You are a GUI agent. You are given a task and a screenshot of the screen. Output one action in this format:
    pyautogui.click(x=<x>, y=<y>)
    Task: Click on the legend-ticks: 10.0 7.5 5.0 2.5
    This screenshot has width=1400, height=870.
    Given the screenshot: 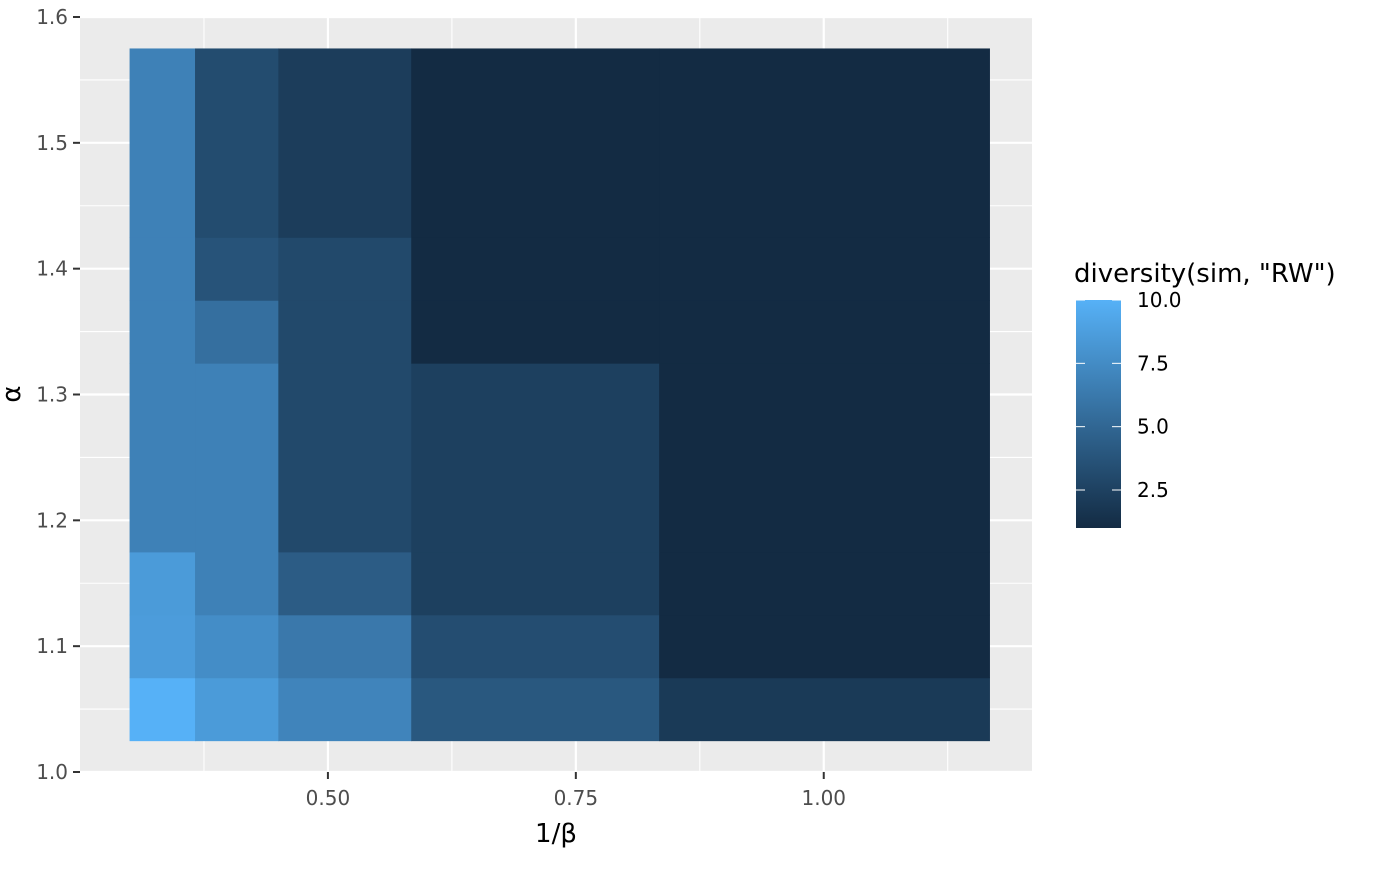 What is the action you would take?
    pyautogui.click(x=1129, y=395)
    